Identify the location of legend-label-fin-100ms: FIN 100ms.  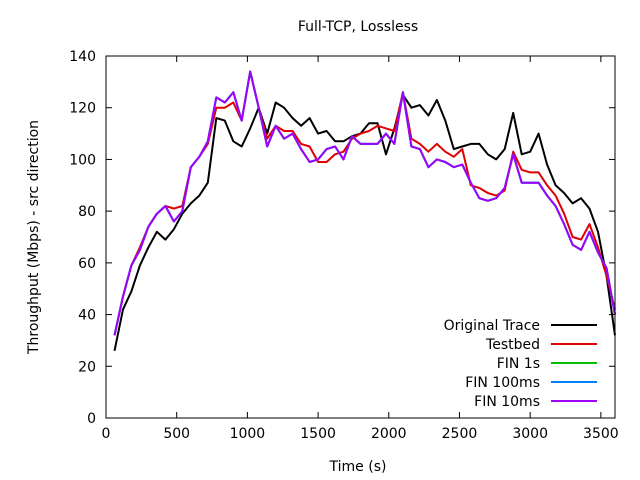
(502, 383).